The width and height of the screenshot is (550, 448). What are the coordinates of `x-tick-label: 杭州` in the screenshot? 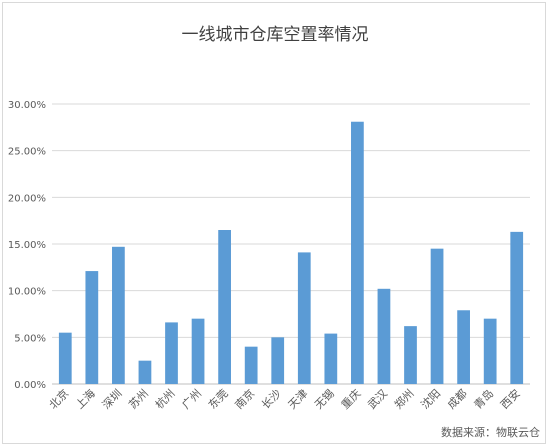 It's located at (164, 398).